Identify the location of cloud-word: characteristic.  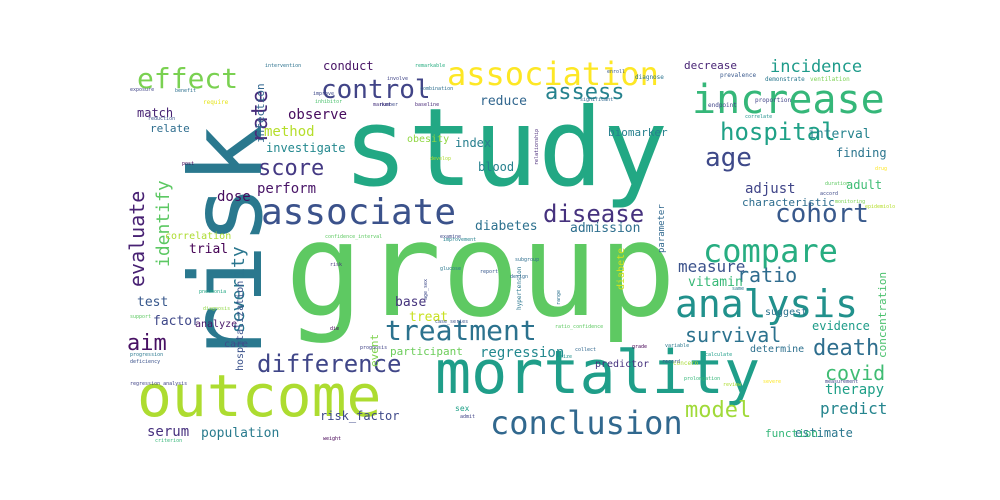
(788, 202).